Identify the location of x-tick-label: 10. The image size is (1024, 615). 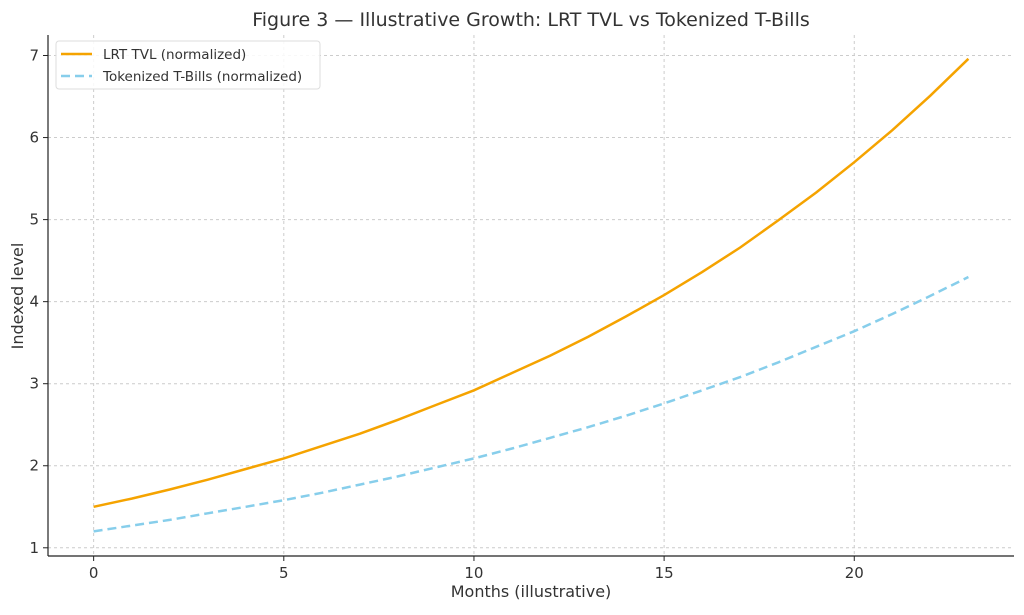
(473, 573).